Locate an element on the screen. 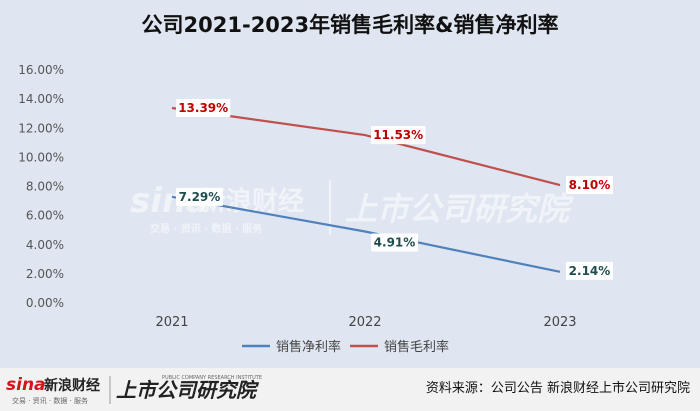 The height and width of the screenshot is (411, 700). y-tick-label: 0.00% is located at coordinates (45, 303).